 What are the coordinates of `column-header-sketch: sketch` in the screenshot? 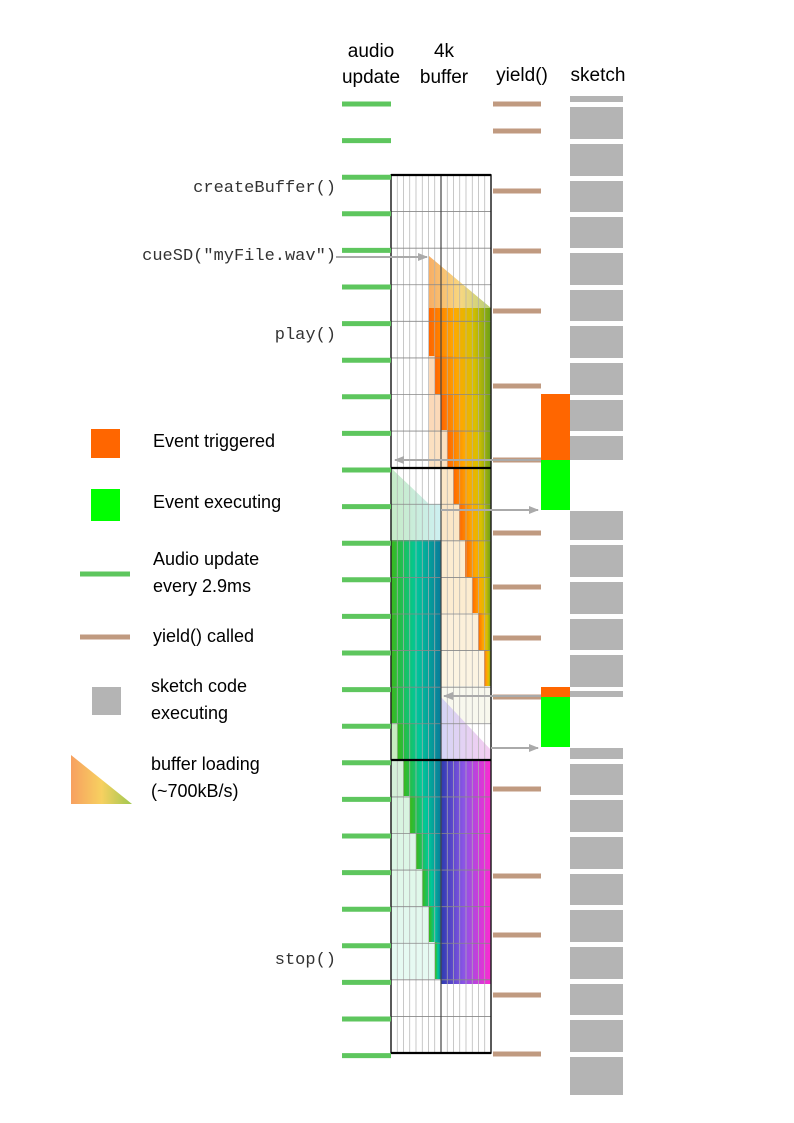 It's located at (598, 75).